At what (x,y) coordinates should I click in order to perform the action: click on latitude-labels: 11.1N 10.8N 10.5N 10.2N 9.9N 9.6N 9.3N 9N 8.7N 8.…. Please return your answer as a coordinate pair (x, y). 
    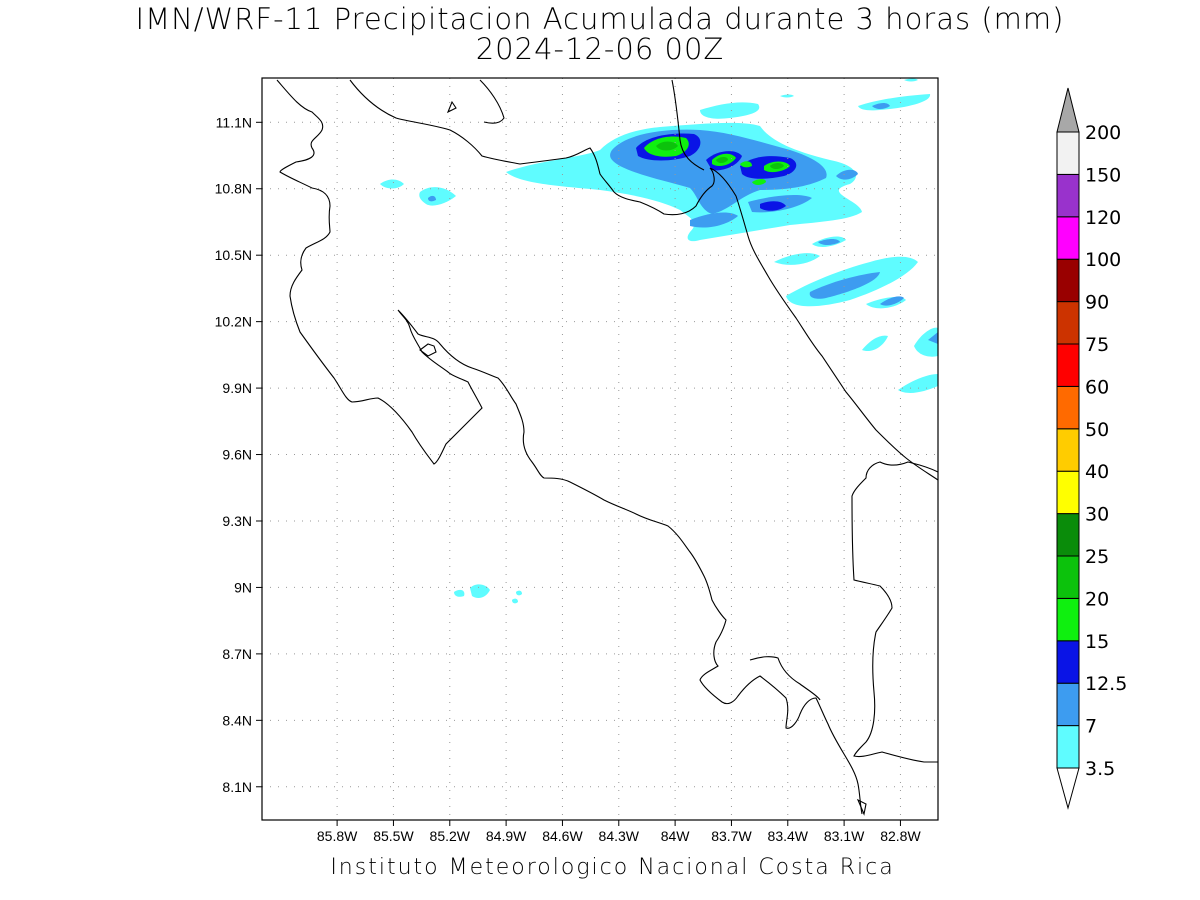
    Looking at the image, I should click on (238, 454).